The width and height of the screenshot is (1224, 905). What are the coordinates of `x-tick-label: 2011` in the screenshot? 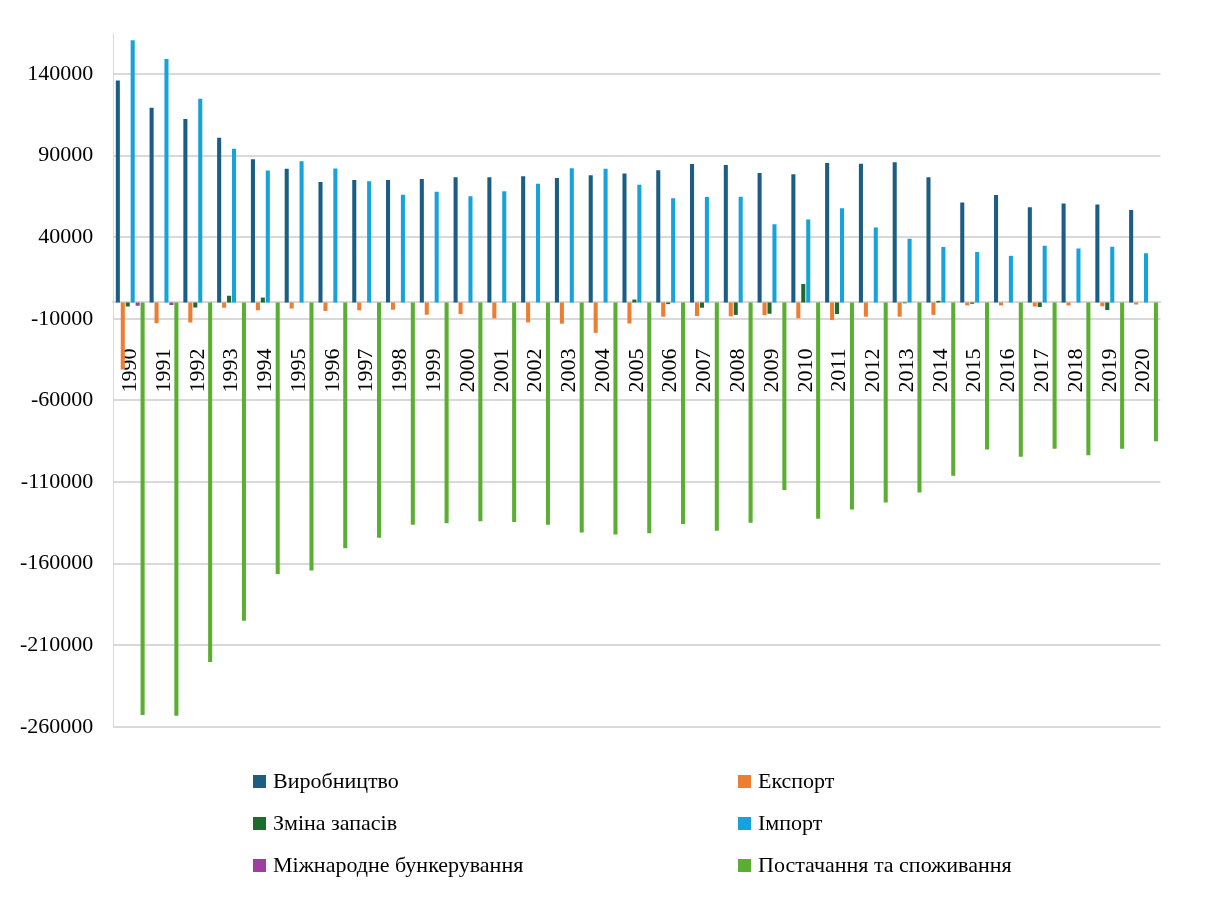 It's located at (838, 370).